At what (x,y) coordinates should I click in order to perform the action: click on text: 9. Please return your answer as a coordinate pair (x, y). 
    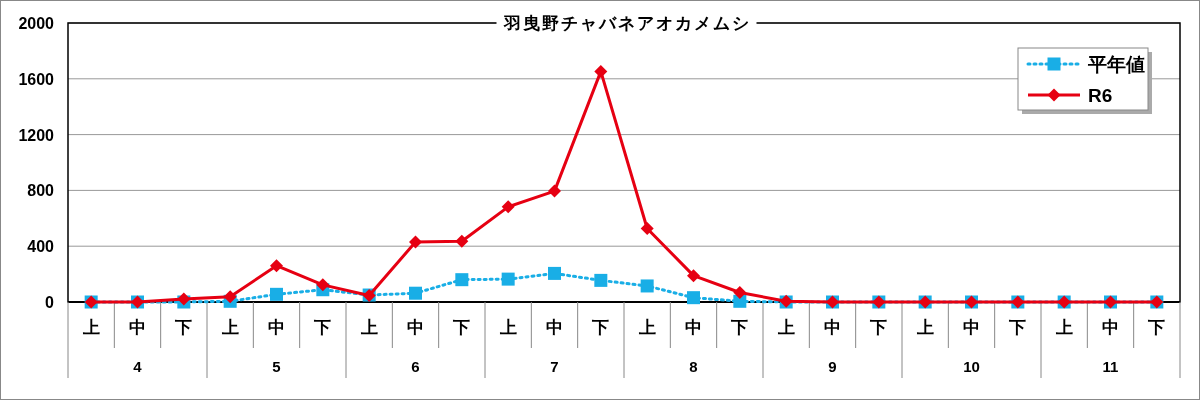
    Looking at the image, I should click on (832, 366).